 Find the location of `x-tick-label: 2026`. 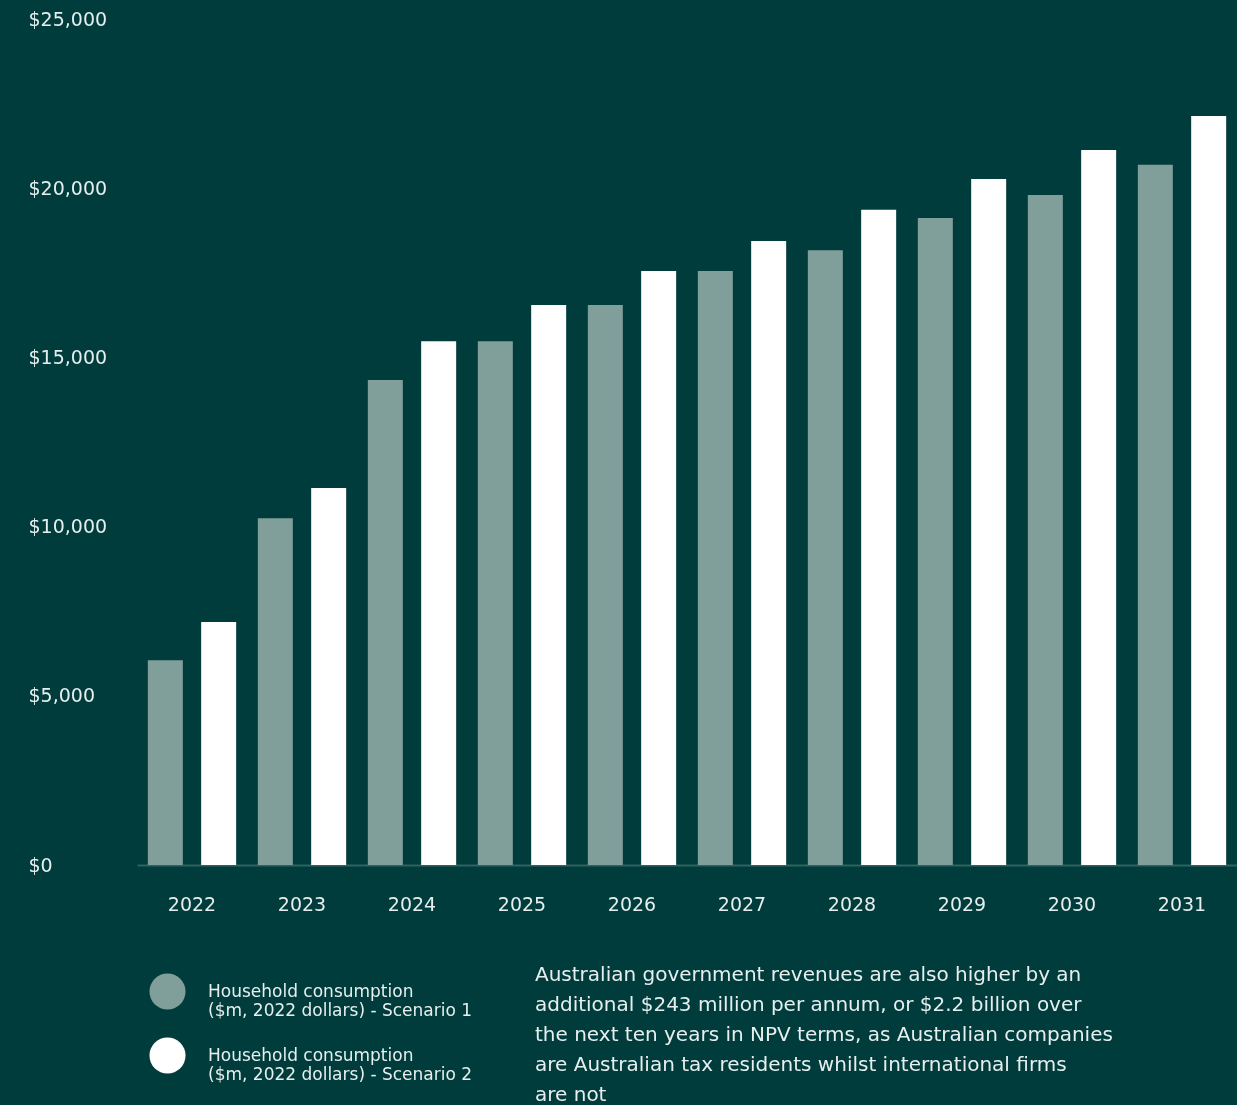

x-tick-label: 2026 is located at coordinates (632, 903).